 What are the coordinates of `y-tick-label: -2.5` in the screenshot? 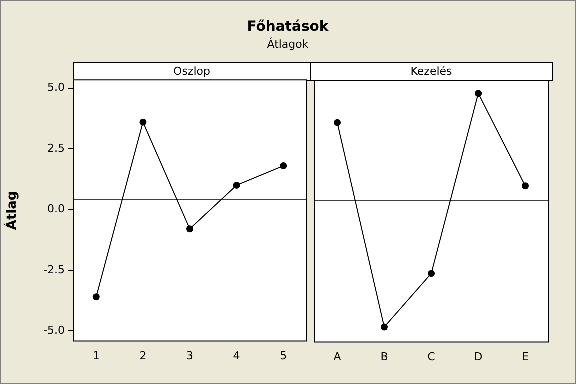 It's located at (54, 270).